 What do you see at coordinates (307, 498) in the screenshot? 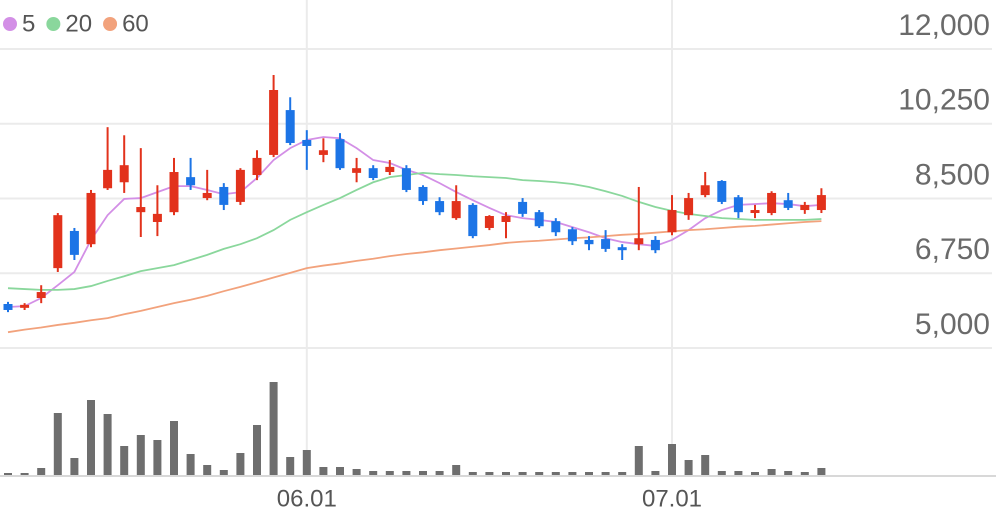
I see `x-tick-label: 06.01` at bounding box center [307, 498].